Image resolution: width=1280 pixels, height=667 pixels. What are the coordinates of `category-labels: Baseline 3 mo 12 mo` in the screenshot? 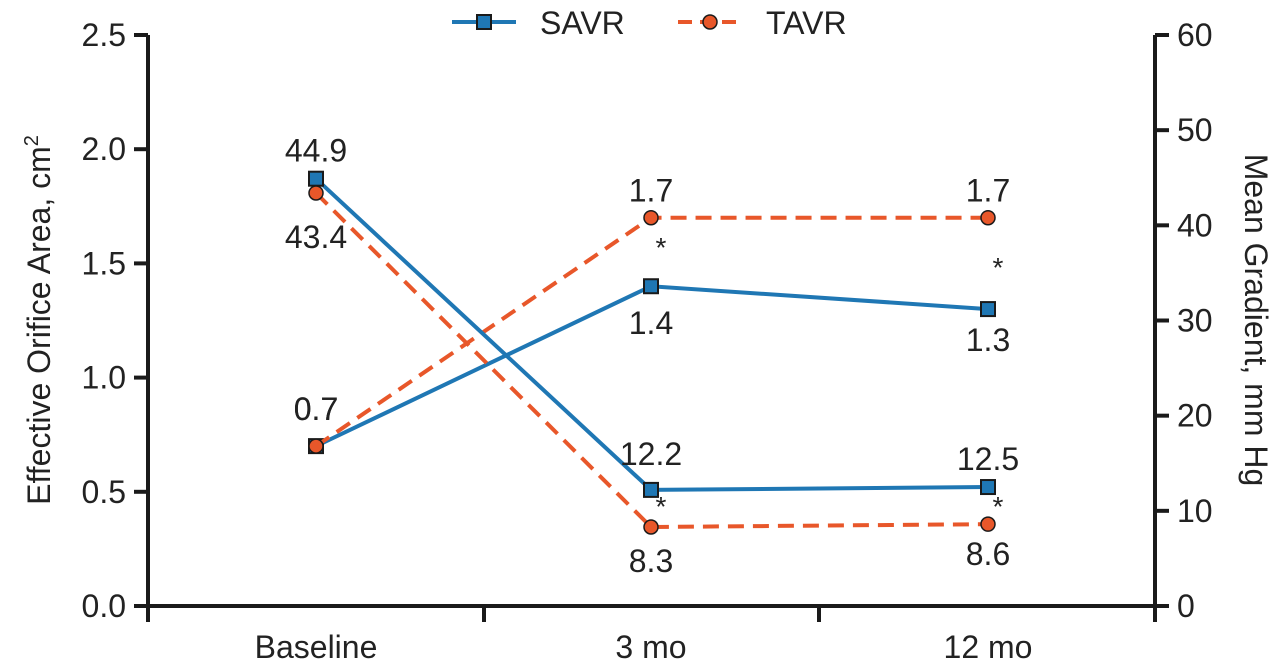 It's located at (644, 647).